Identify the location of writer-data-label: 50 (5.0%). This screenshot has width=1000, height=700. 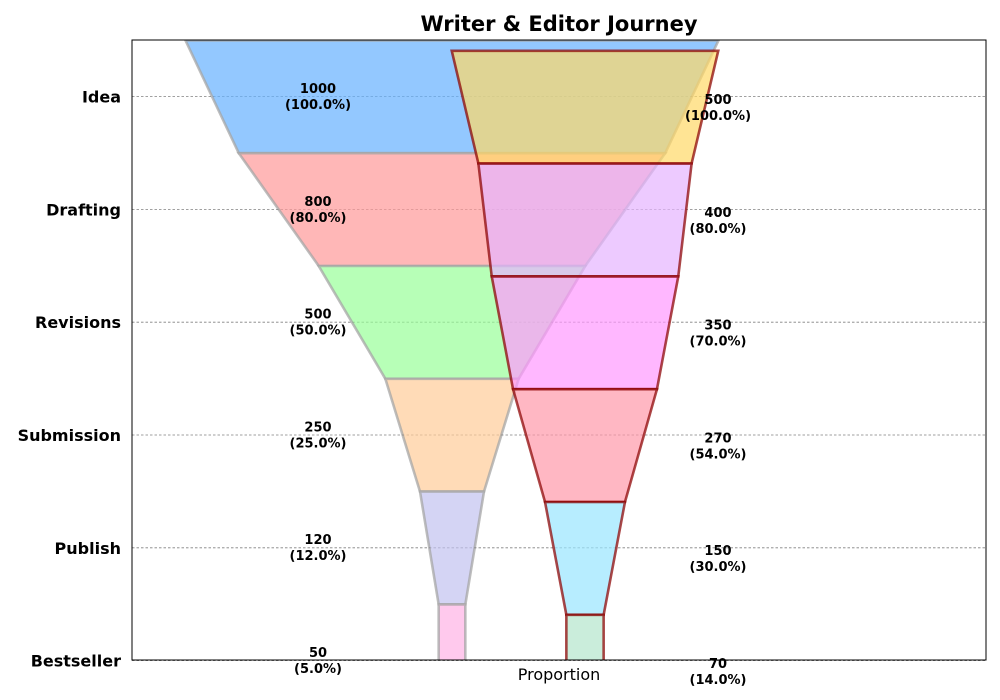
(318, 661).